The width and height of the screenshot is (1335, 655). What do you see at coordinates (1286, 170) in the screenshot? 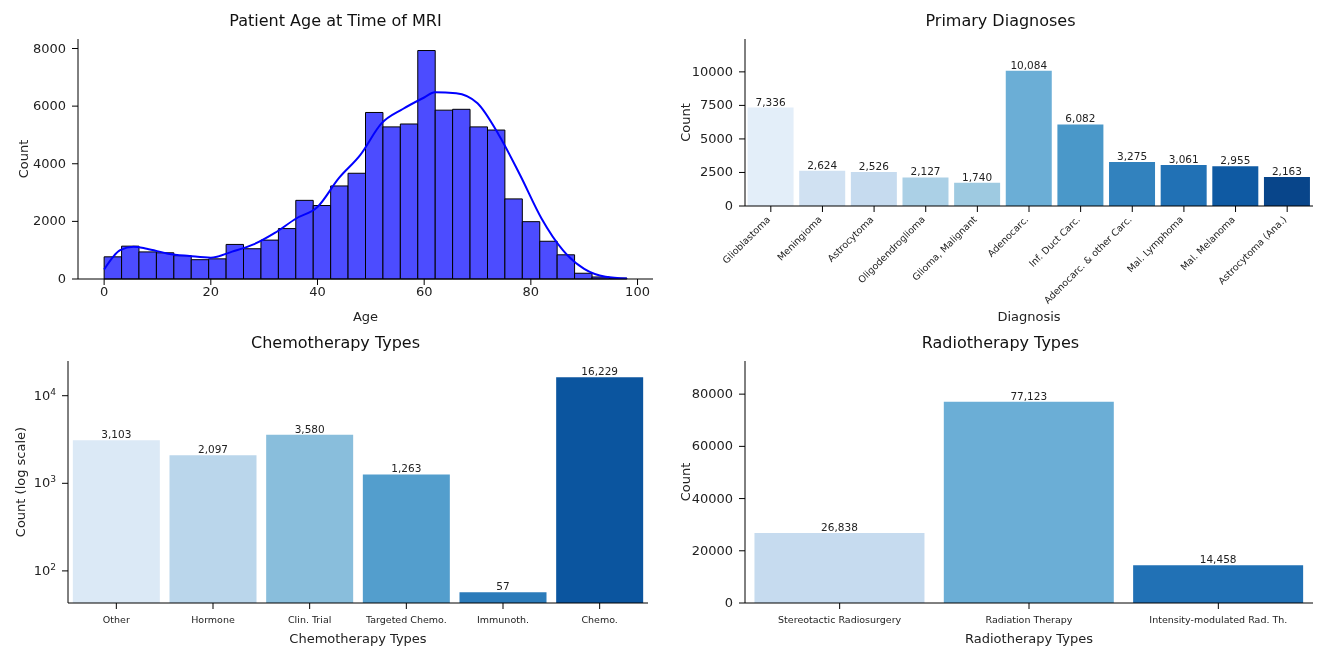
I see `data-label: 2,163` at bounding box center [1286, 170].